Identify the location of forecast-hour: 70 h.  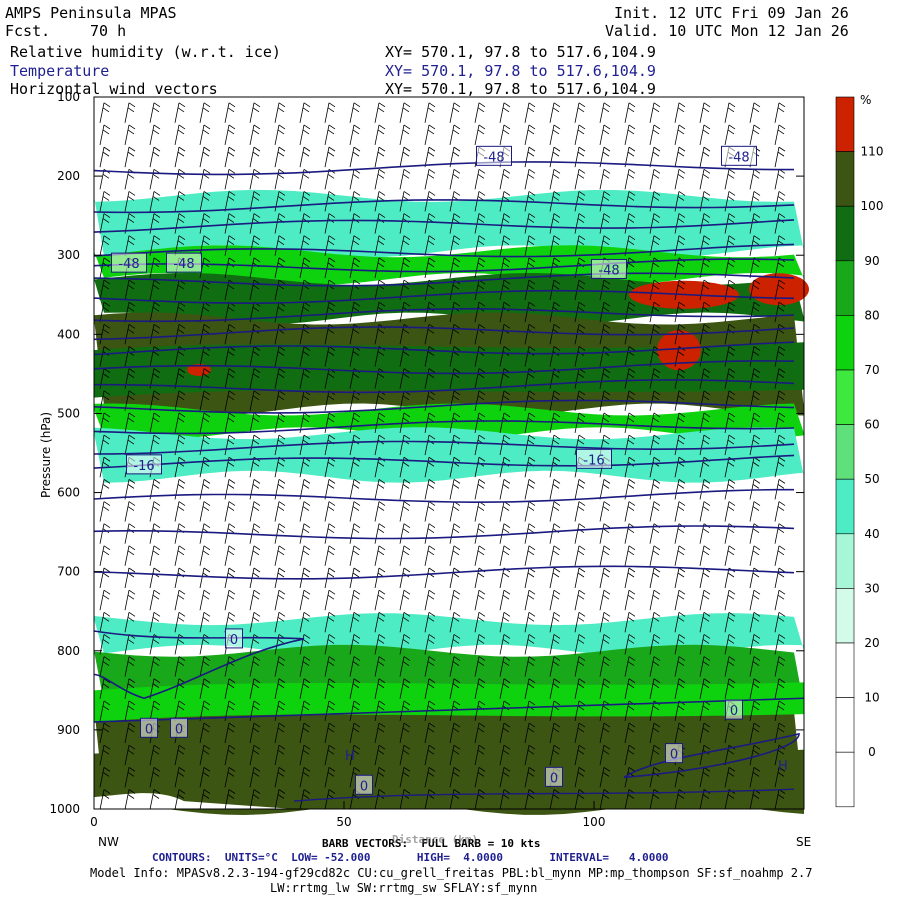
(108, 31).